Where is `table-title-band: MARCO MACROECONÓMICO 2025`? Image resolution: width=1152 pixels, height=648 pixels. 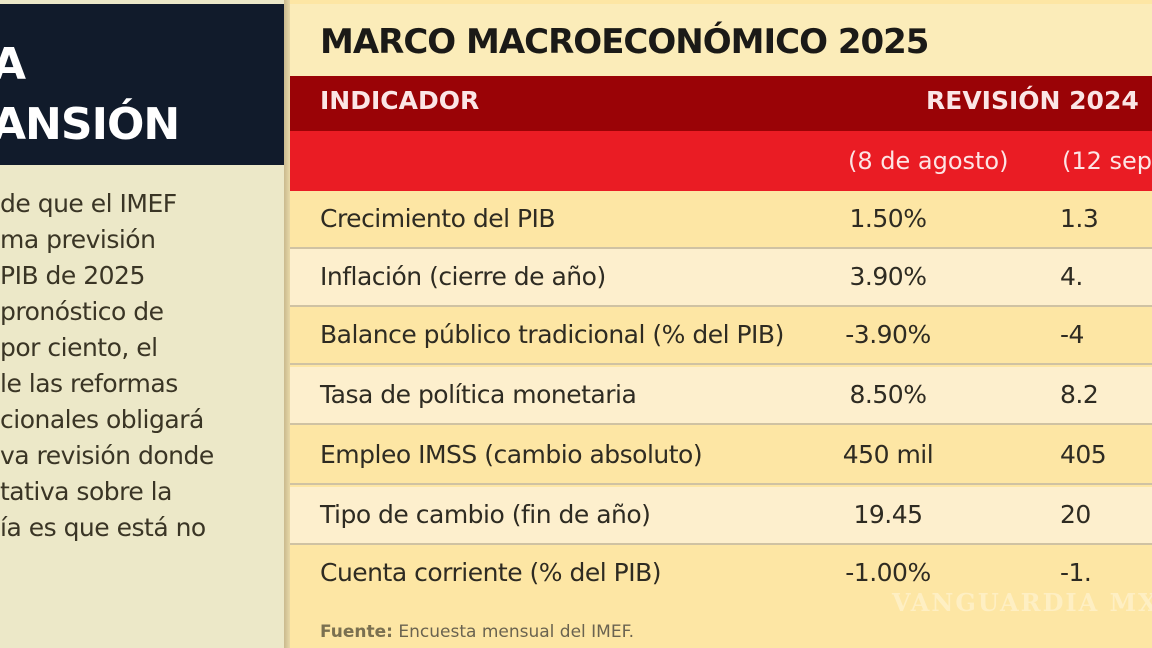
table-title-band: MARCO MACROECONÓMICO 2025 is located at coordinates (721, 40).